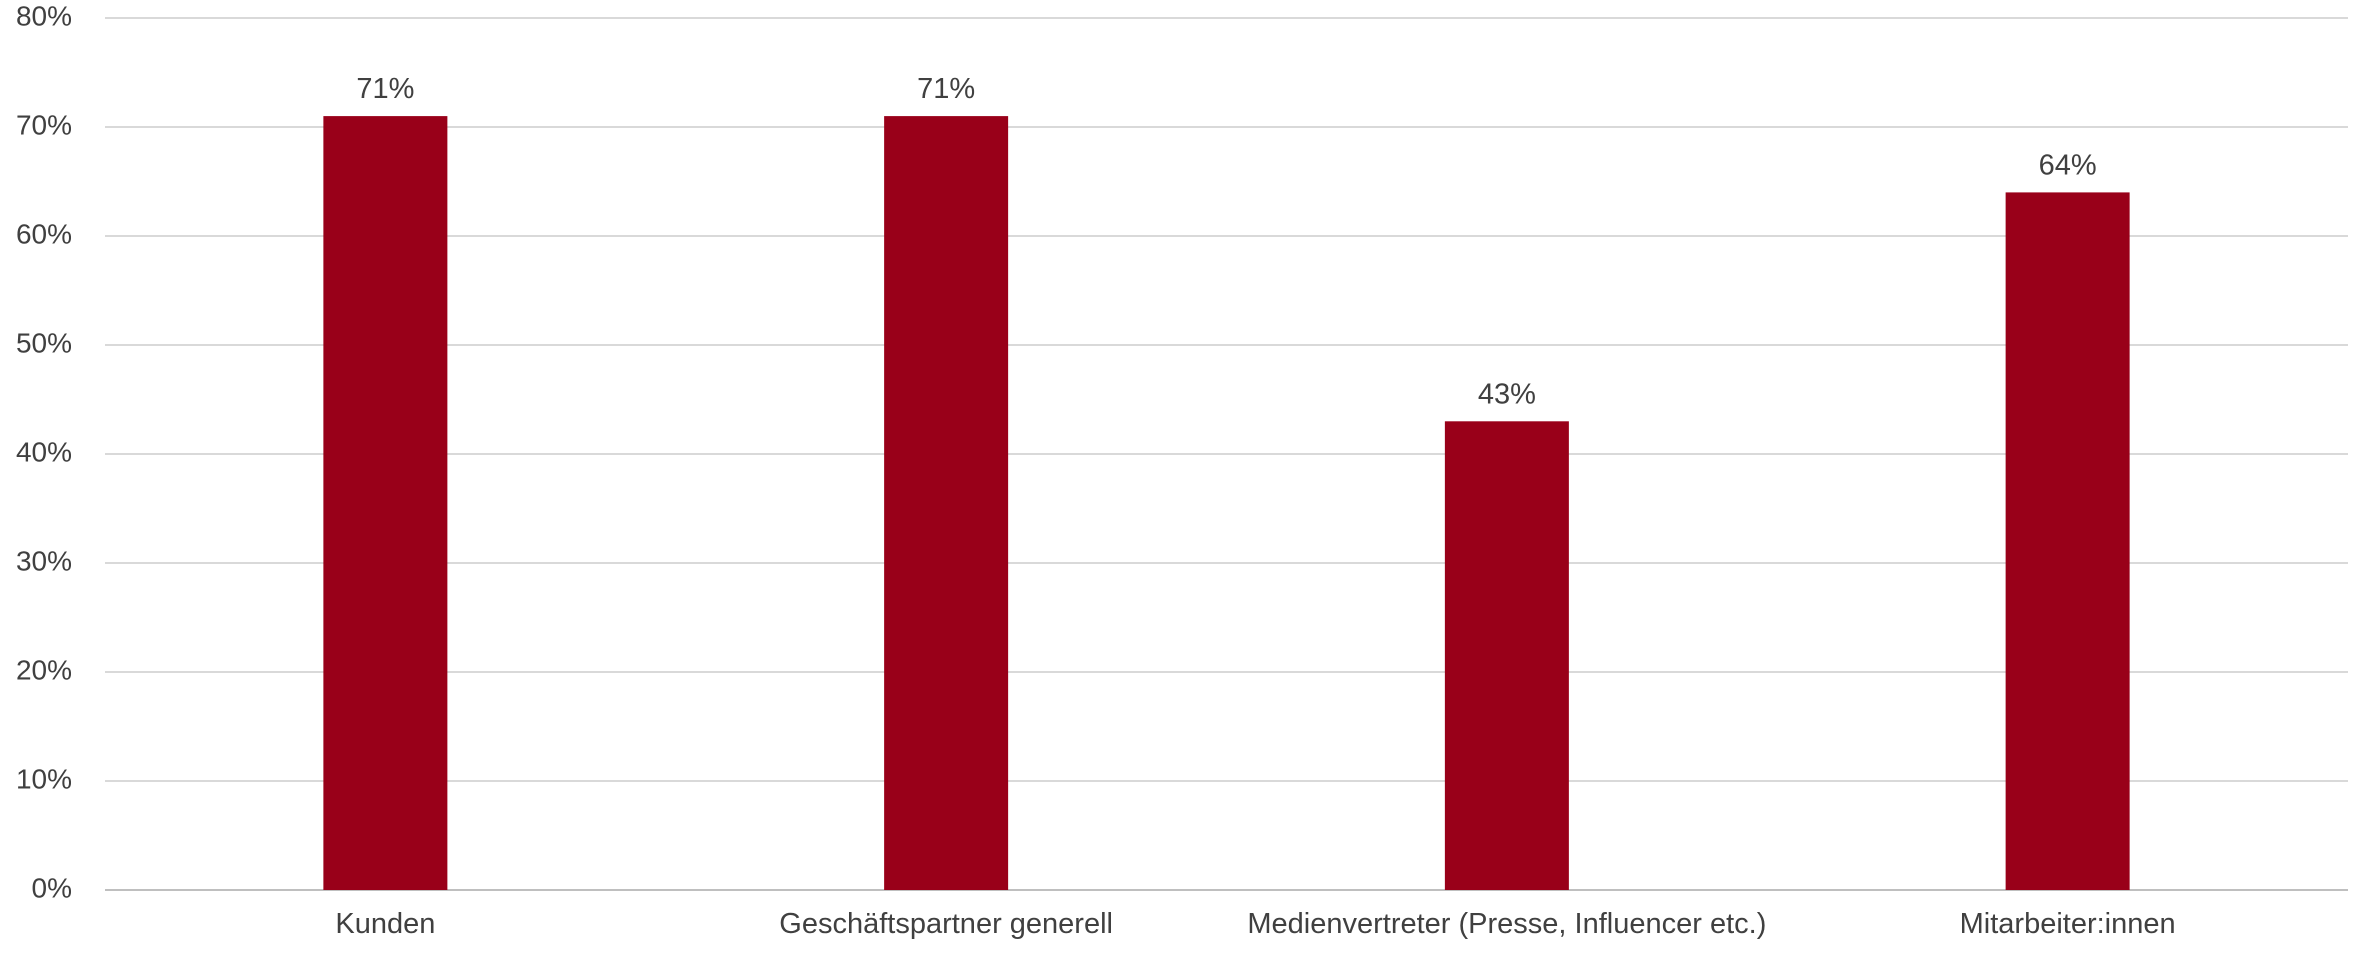 This screenshot has height=953, width=2359. What do you see at coordinates (44, 233) in the screenshot?
I see `y-tick-label: 60%` at bounding box center [44, 233].